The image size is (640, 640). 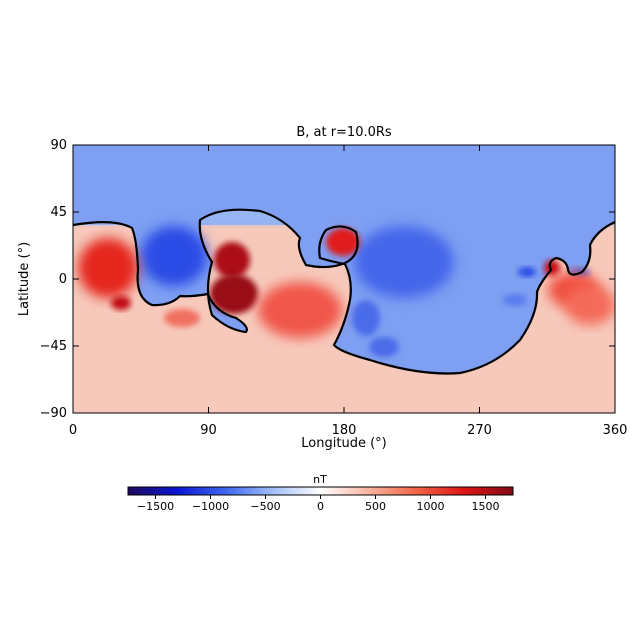 I want to click on positive-core-east2, so click(x=590, y=305).